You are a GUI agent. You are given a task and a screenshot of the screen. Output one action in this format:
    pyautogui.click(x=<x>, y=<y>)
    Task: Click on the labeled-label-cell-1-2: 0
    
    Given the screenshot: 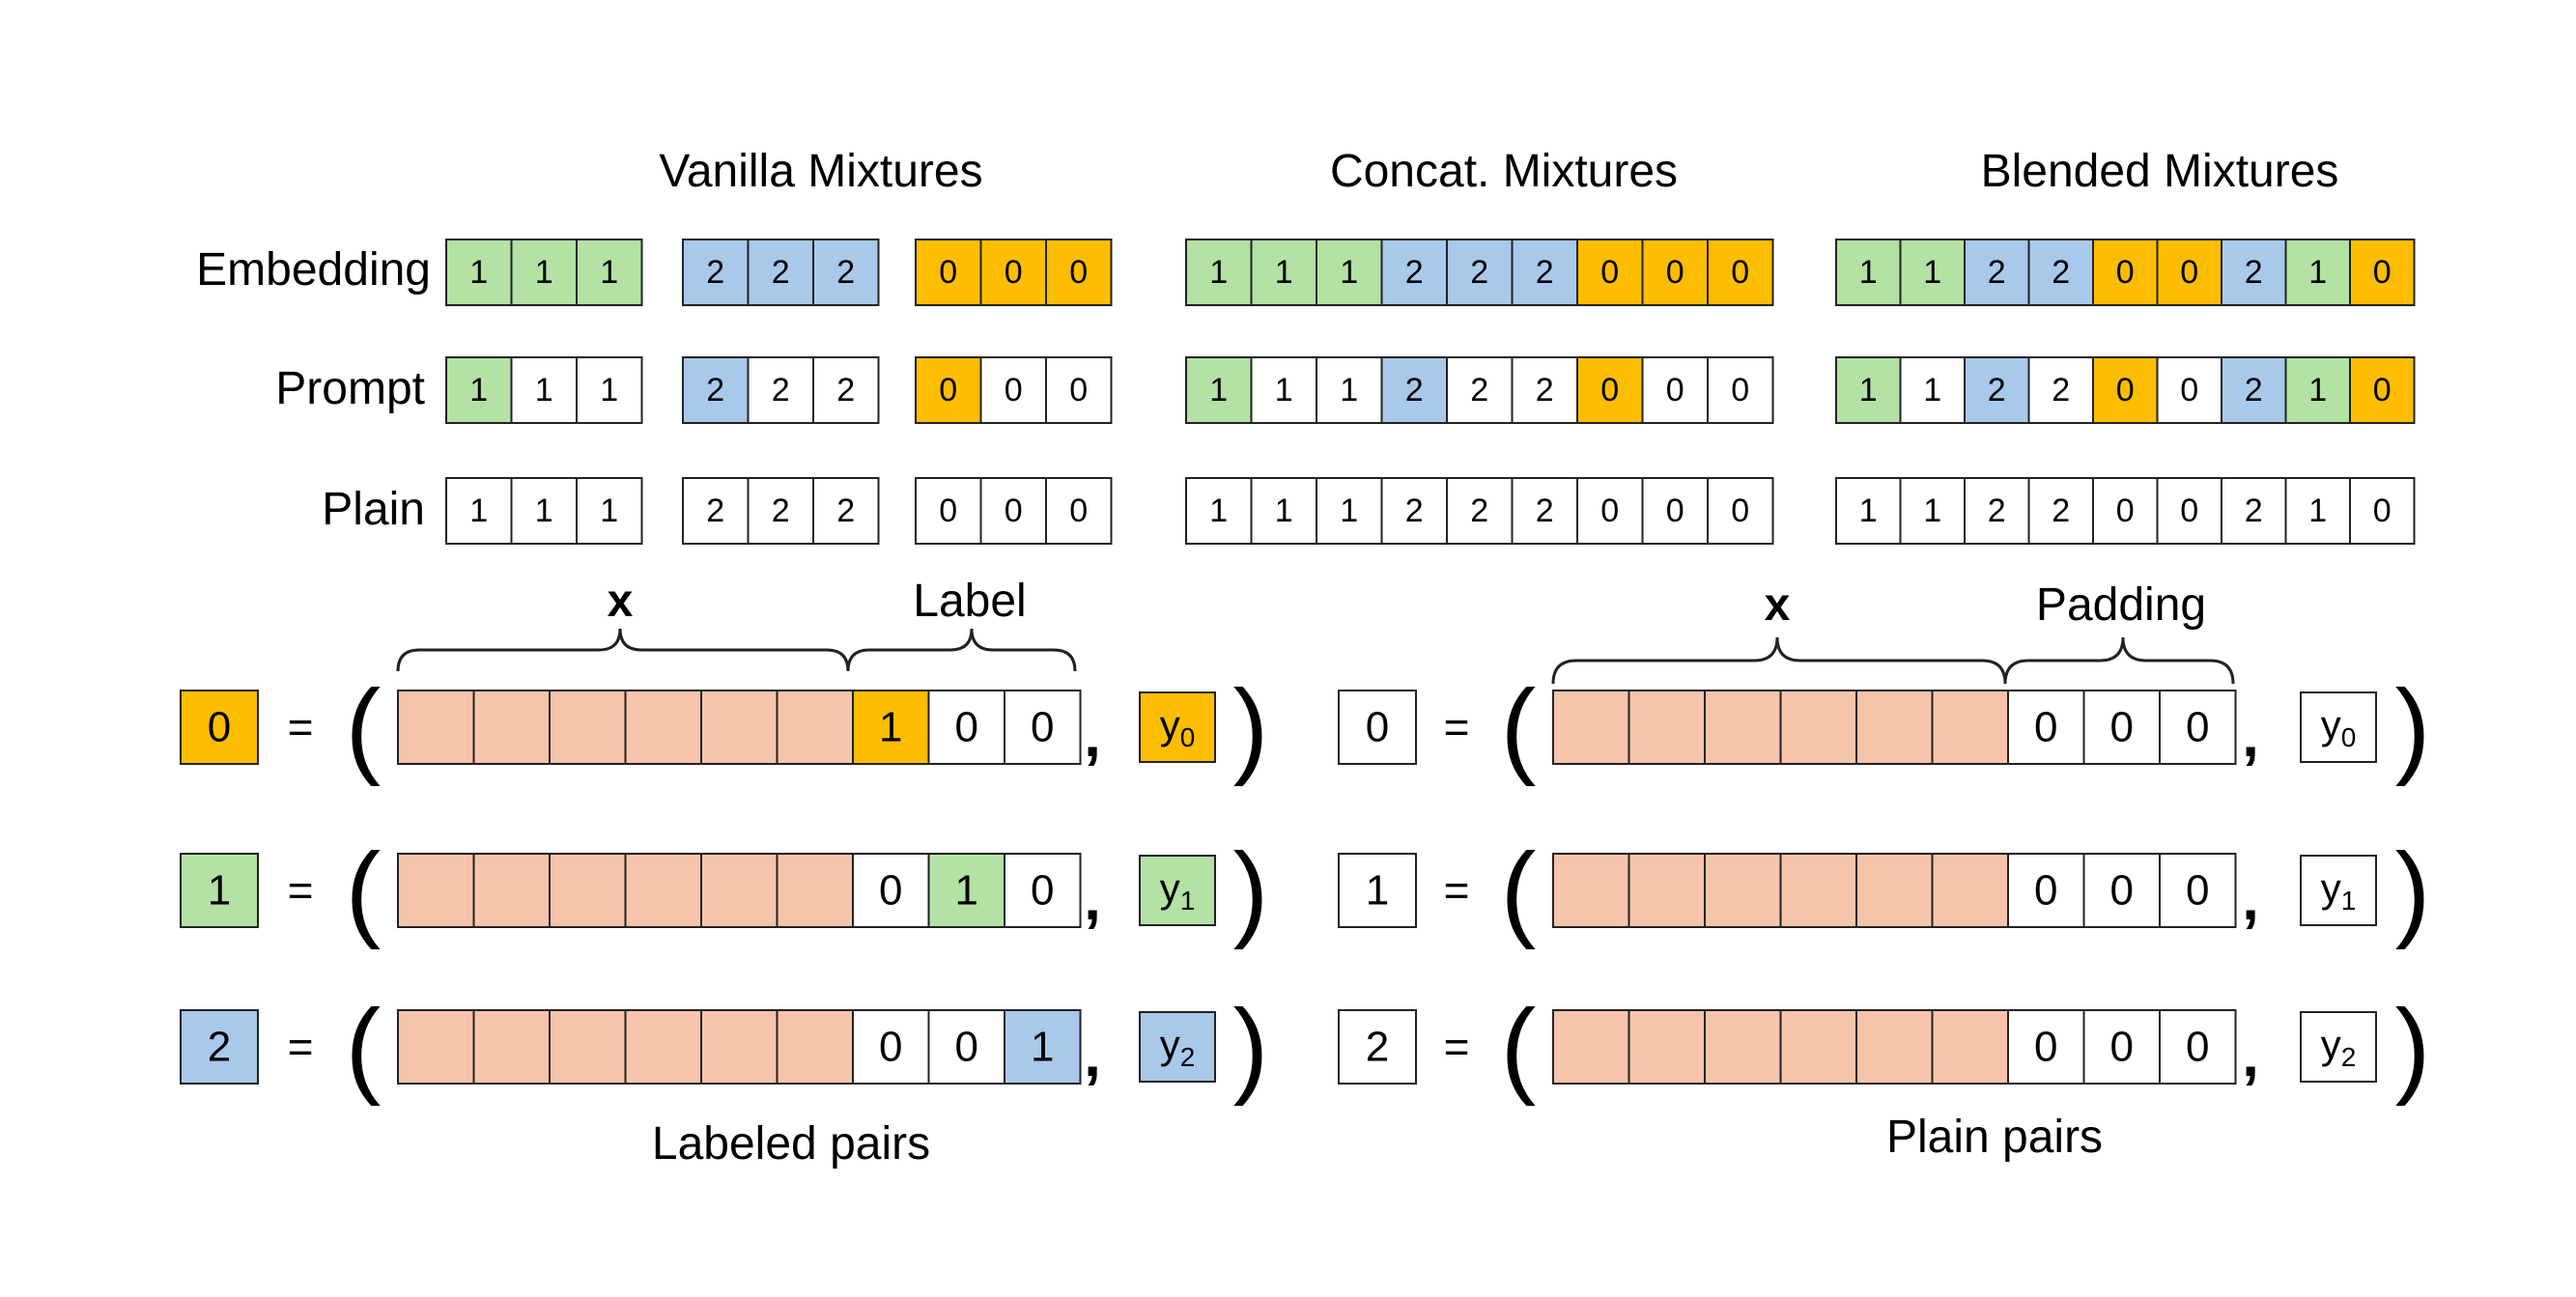 What is the action you would take?
    pyautogui.click(x=1043, y=890)
    